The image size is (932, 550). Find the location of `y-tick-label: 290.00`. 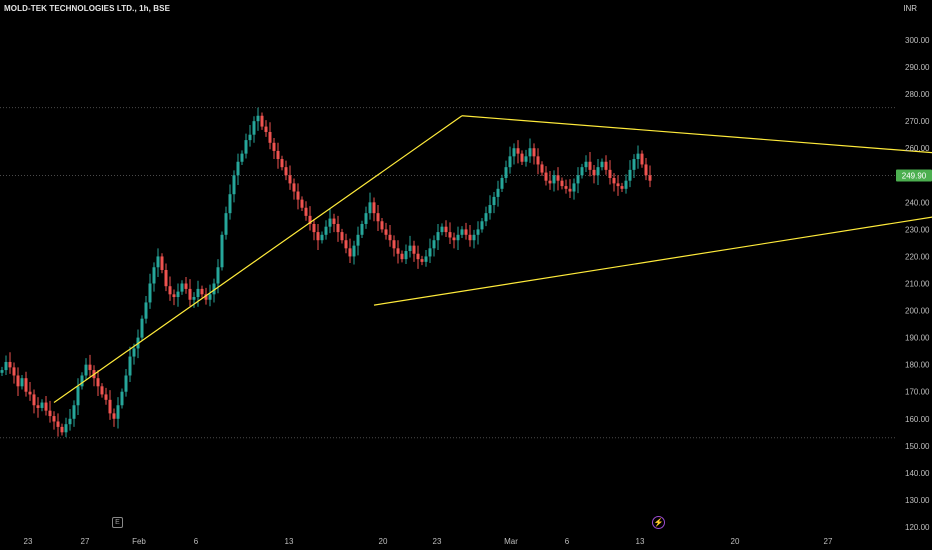

y-tick-label: 290.00 is located at coordinates (917, 67).